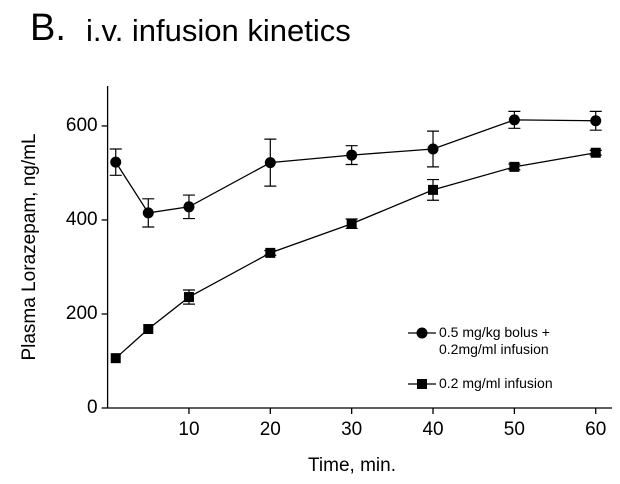 The image size is (620, 484). Describe the element at coordinates (82, 219) in the screenshot. I see `y-tick-label: 400` at that location.